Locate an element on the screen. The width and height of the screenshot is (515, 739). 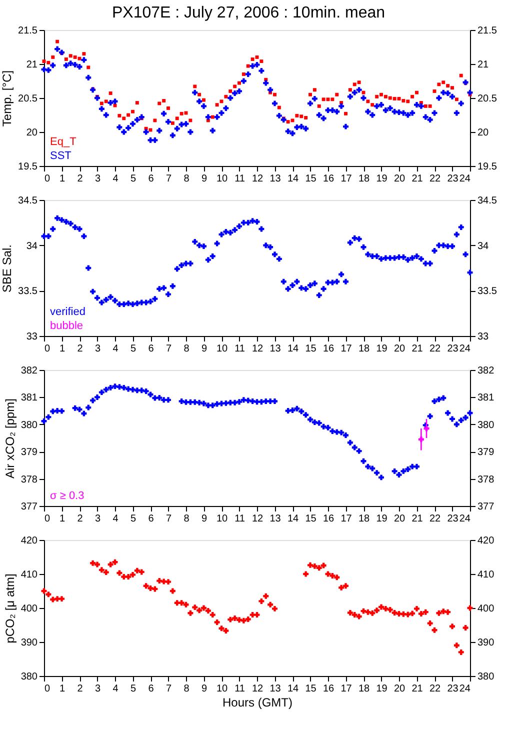
y2-tick-label: 378 is located at coordinates (486, 480).